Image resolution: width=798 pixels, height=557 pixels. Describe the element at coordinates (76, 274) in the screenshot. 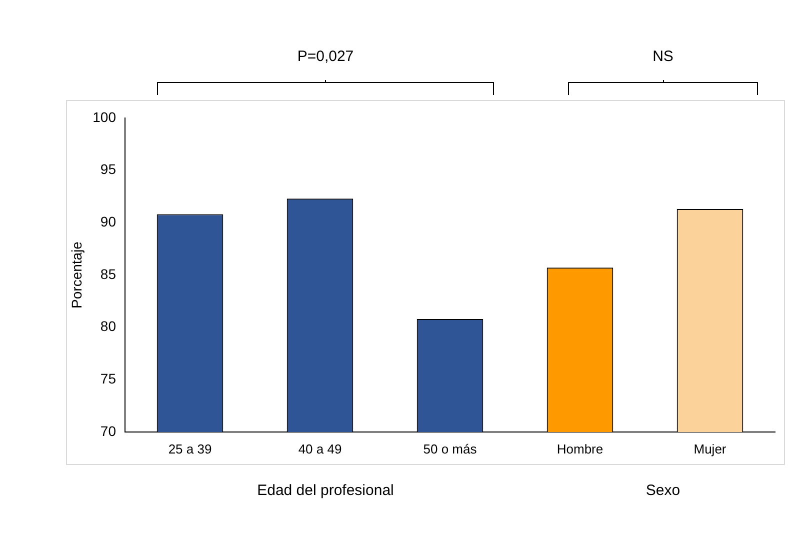

I see `y-axis-title: Porcentaje` at that location.